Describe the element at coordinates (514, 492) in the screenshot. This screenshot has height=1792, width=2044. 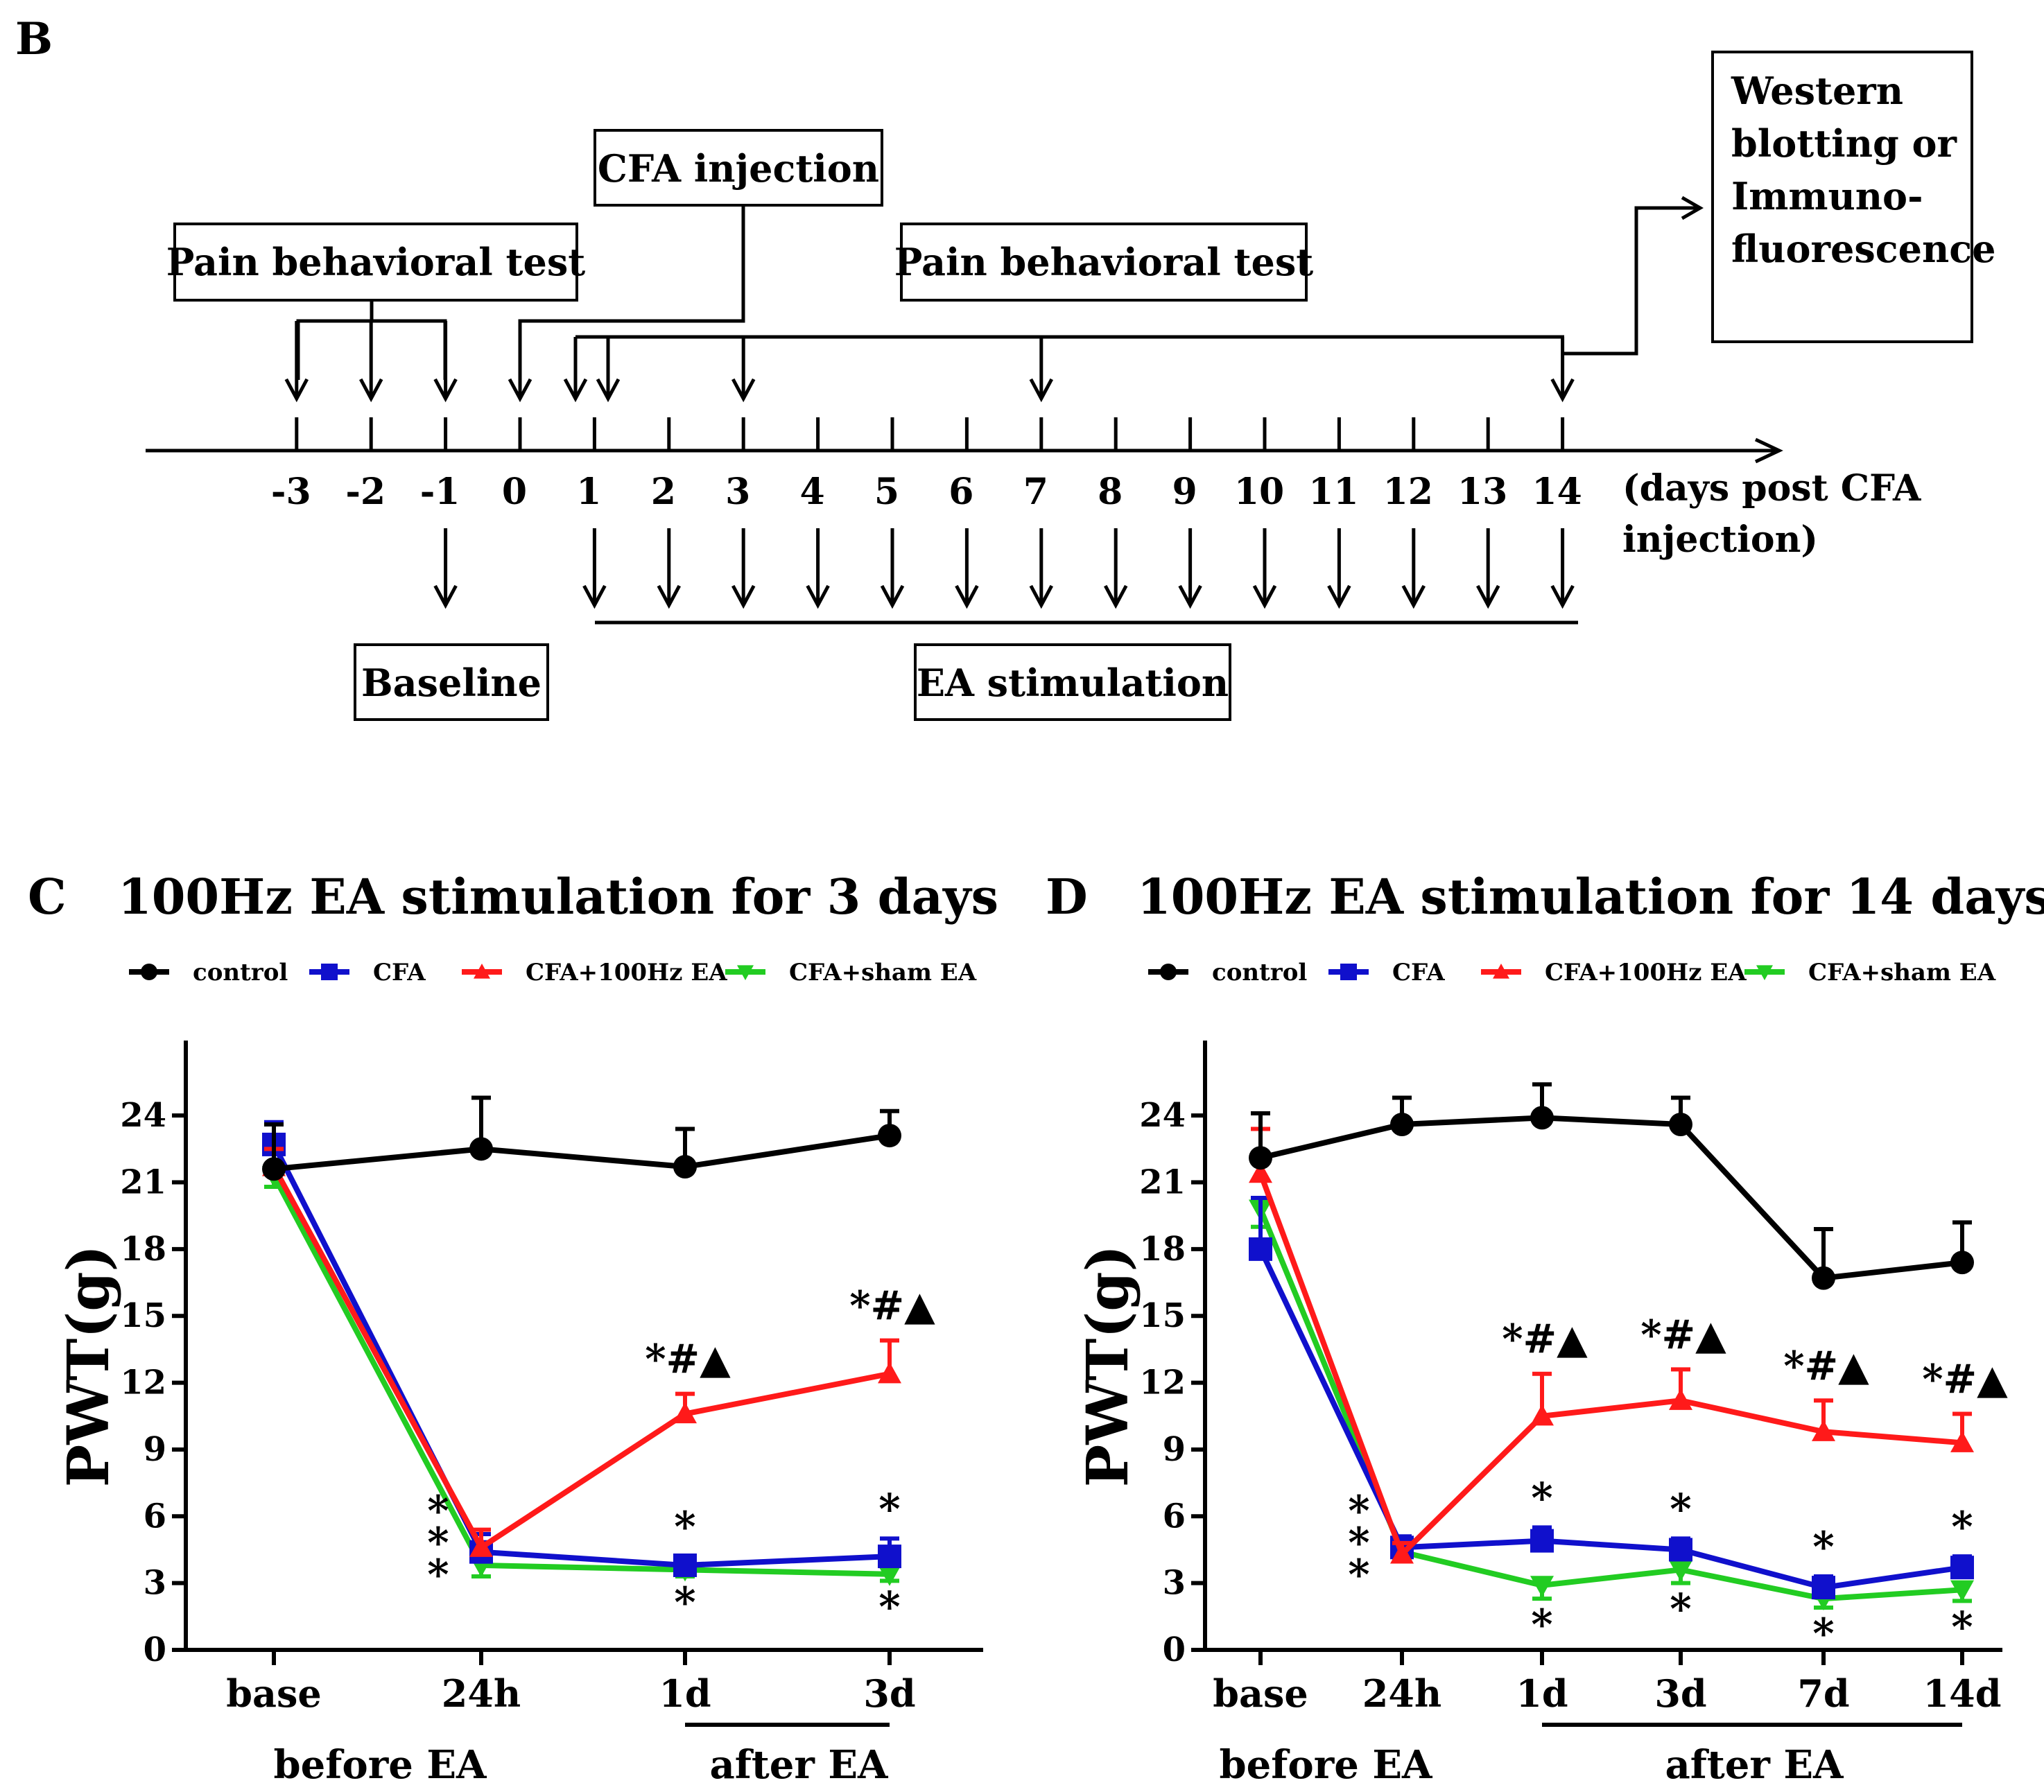
I see `timeline-tick-label: 0` at that location.